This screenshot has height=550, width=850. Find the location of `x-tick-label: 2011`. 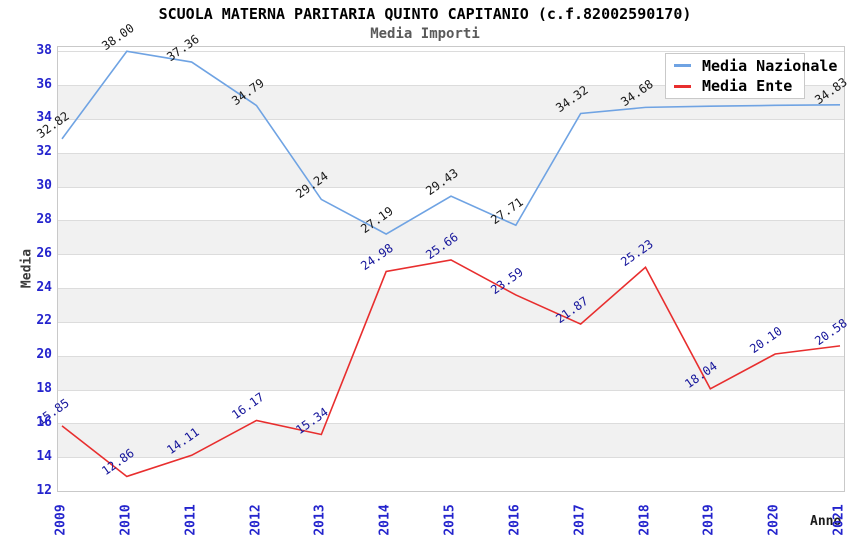

x-tick-label: 2011 is located at coordinates (191, 520).